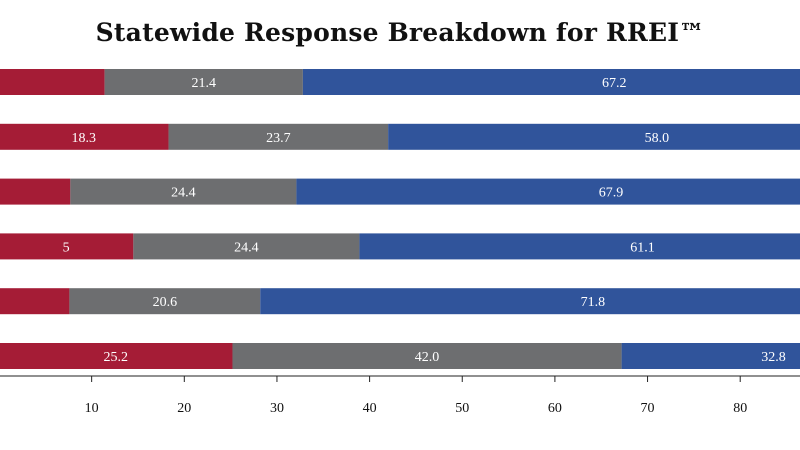  Describe the element at coordinates (648, 408) in the screenshot. I see `x-tick-label: 70` at that location.